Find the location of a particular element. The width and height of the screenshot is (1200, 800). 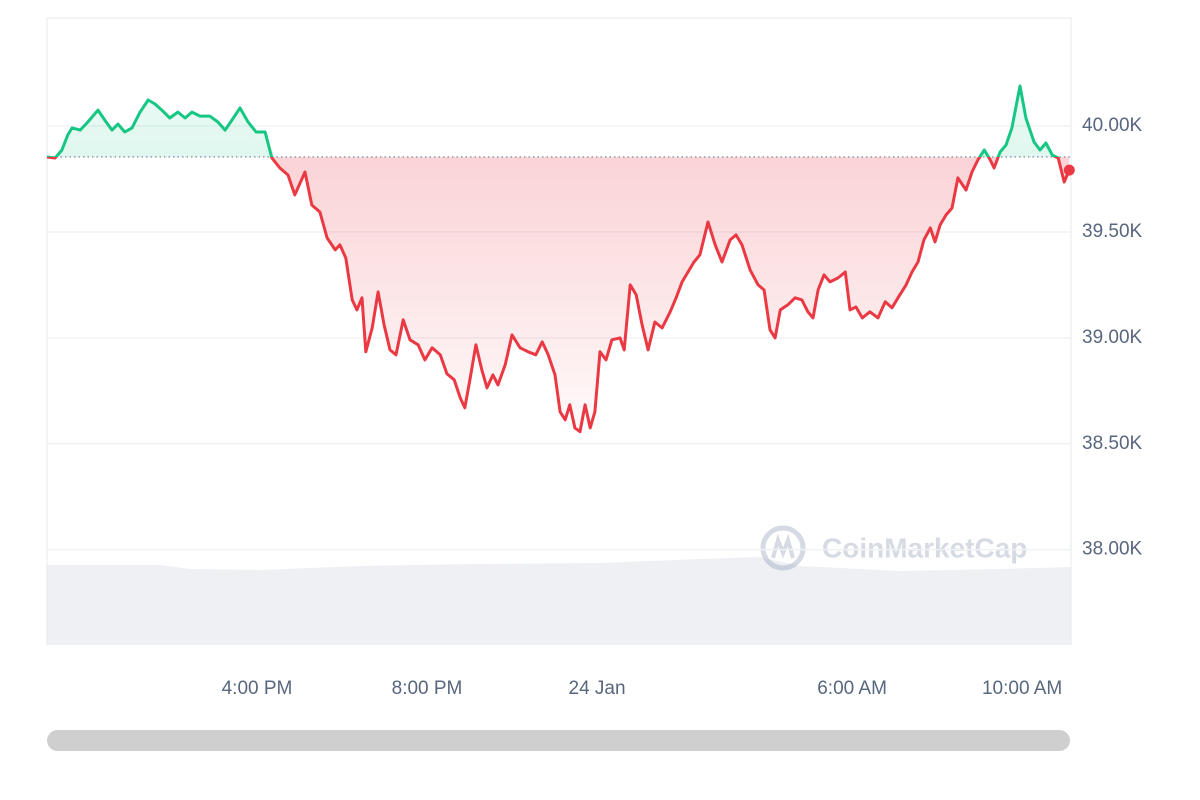

x-tick-label: 4:00 PM is located at coordinates (257, 688).